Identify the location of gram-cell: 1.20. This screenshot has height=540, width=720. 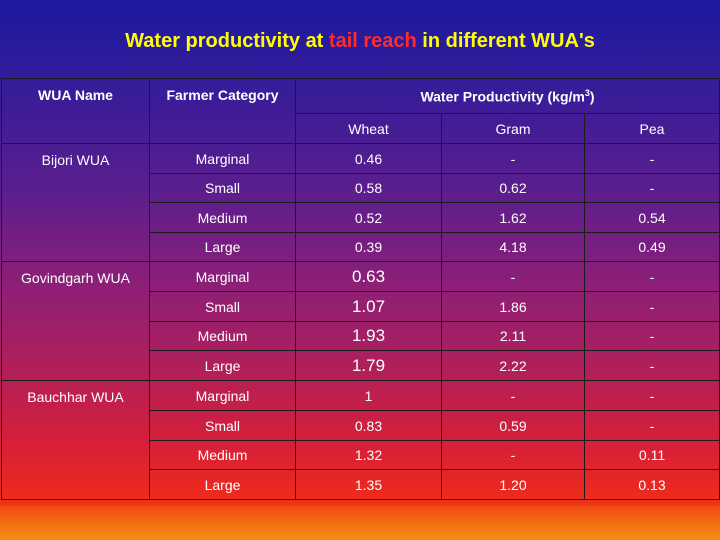
(513, 484).